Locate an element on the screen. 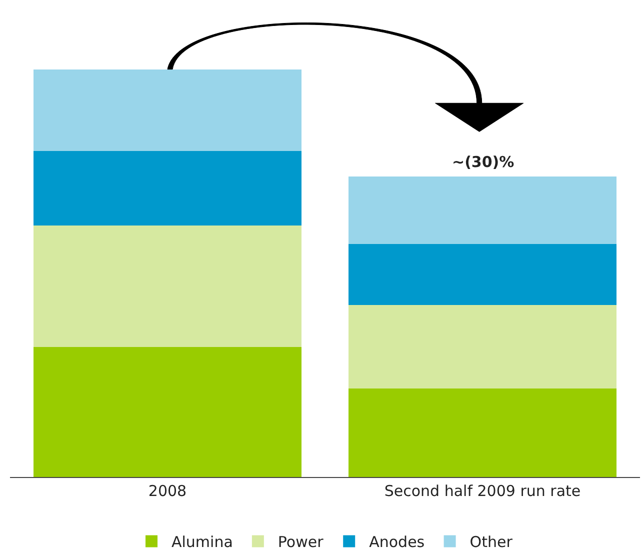 The width and height of the screenshot is (642, 558). legend-label: Alumina is located at coordinates (202, 542).